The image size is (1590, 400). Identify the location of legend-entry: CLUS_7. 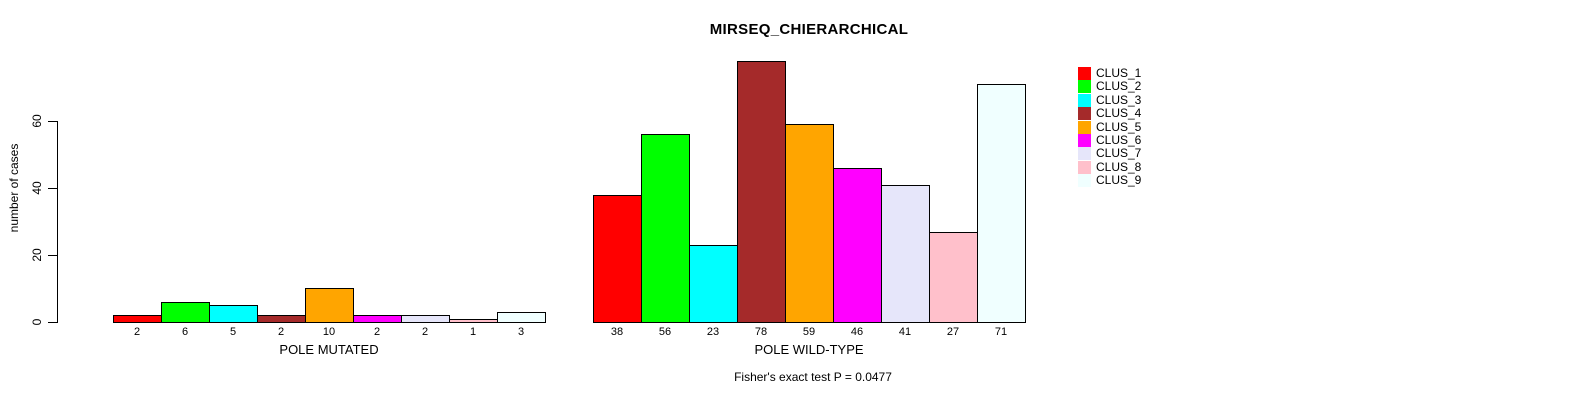
(1109, 153).